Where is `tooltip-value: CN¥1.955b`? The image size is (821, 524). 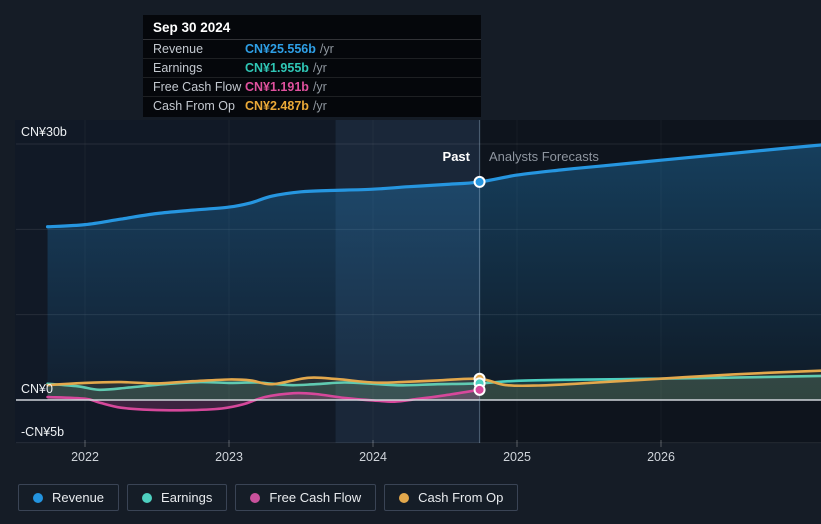 tooltip-value: CN¥1.955b is located at coordinates (277, 68).